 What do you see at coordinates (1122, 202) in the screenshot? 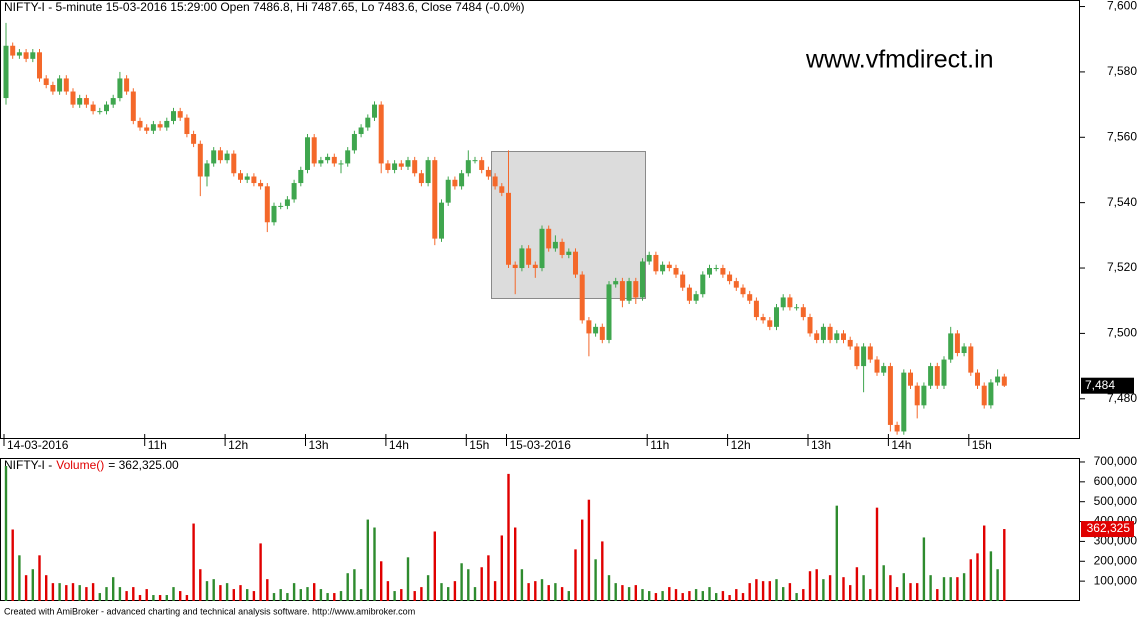
I see `y-tick-label: 7,540` at bounding box center [1122, 202].